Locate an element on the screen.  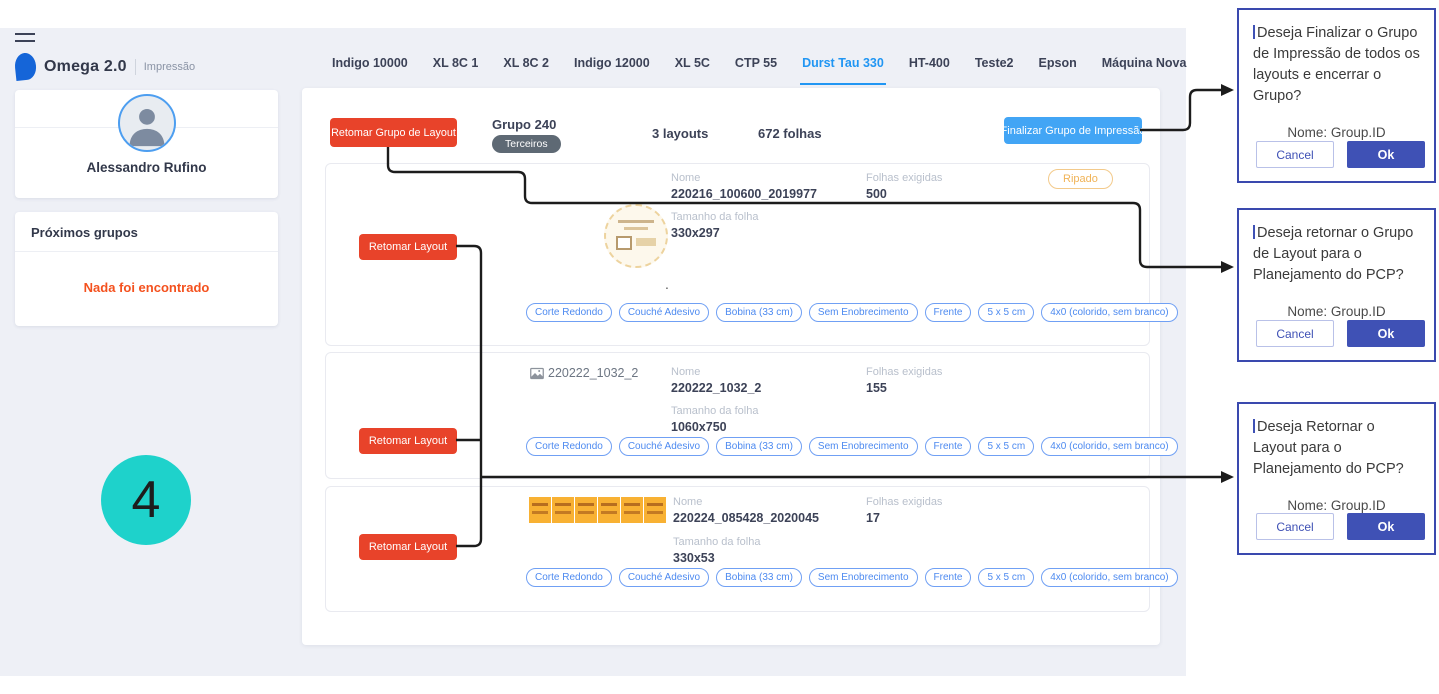
yellow-strip-thumbnail is located at coordinates (598, 510).